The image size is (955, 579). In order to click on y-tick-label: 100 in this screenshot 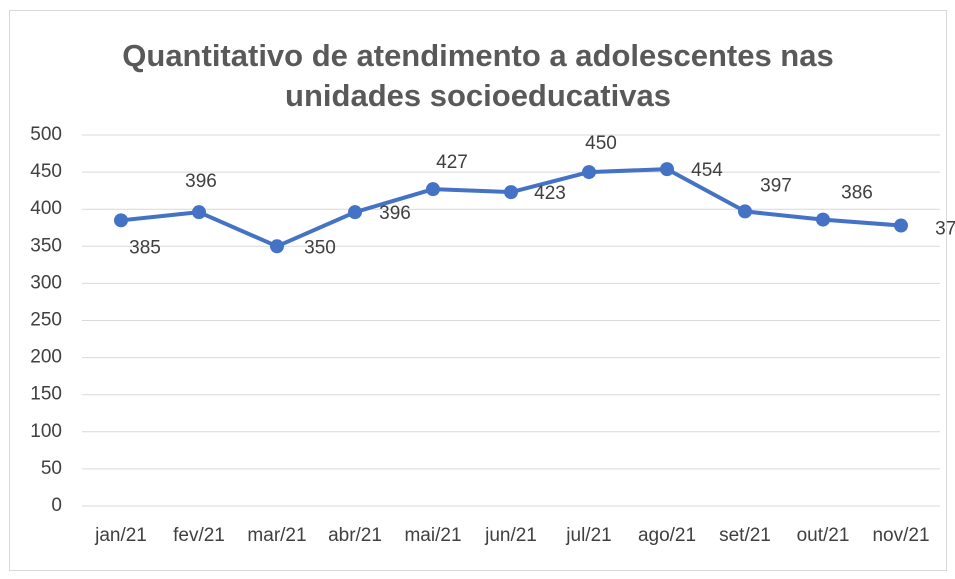, I will do `click(46, 431)`.